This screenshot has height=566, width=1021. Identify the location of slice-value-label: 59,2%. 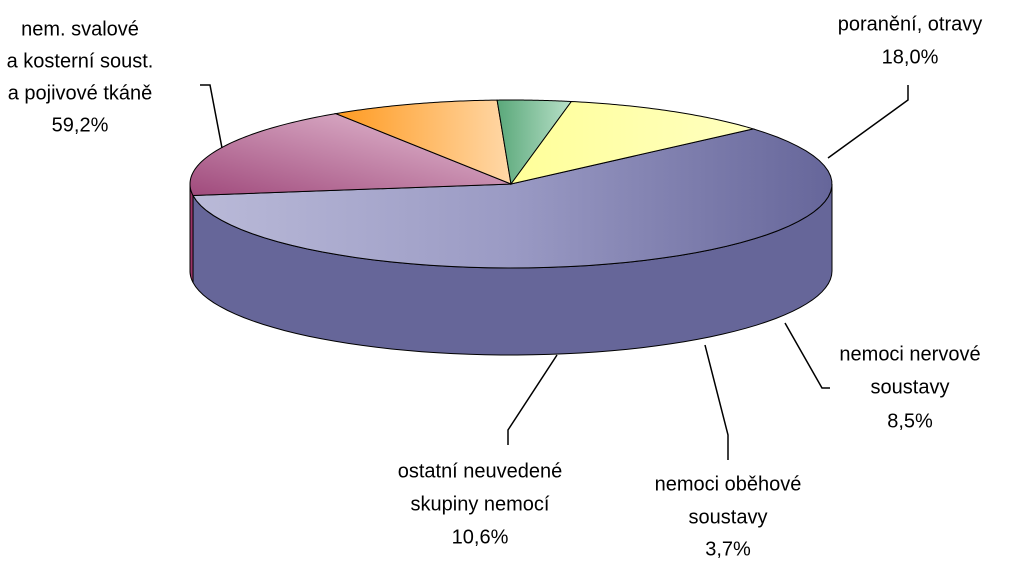
(80, 125).